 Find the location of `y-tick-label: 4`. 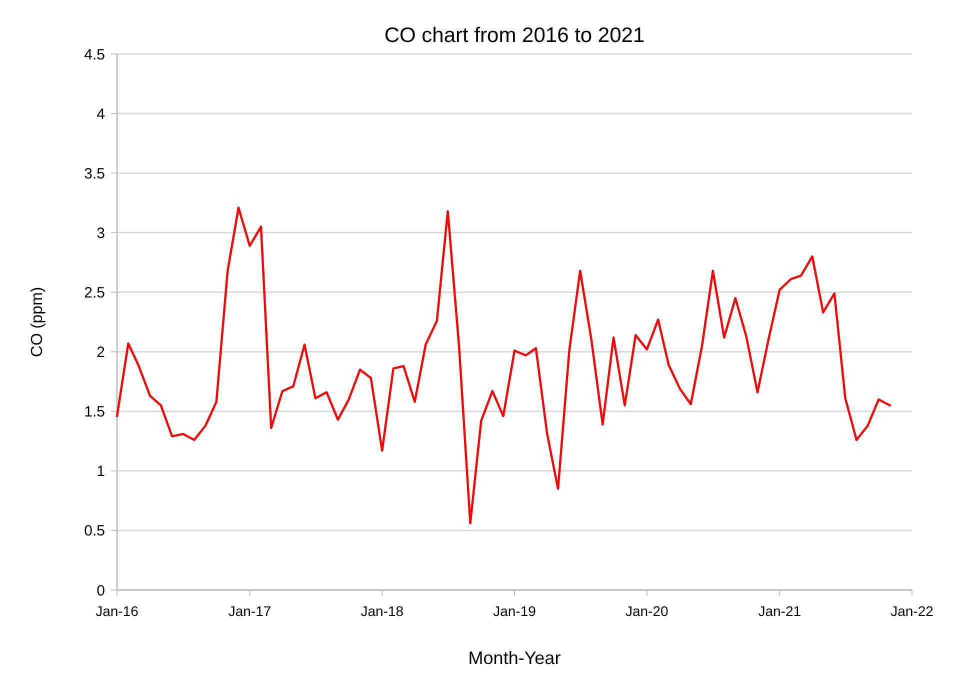

y-tick-label: 4 is located at coordinates (100, 114).